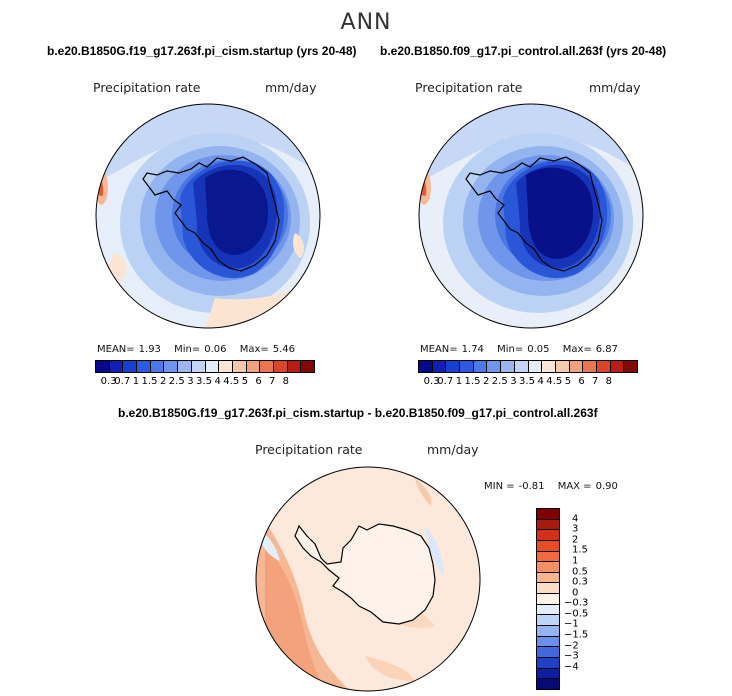 Image resolution: width=732 pixels, height=696 pixels. I want to click on colorbar-tick-label: −1.5, so click(576, 635).